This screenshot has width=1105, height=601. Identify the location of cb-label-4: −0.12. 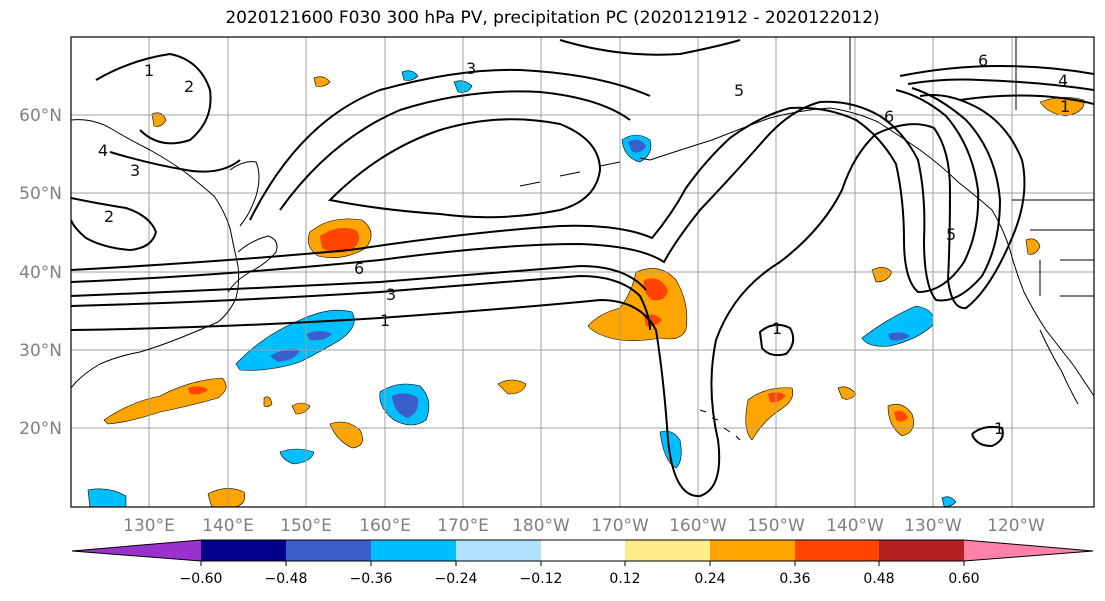
(541, 579).